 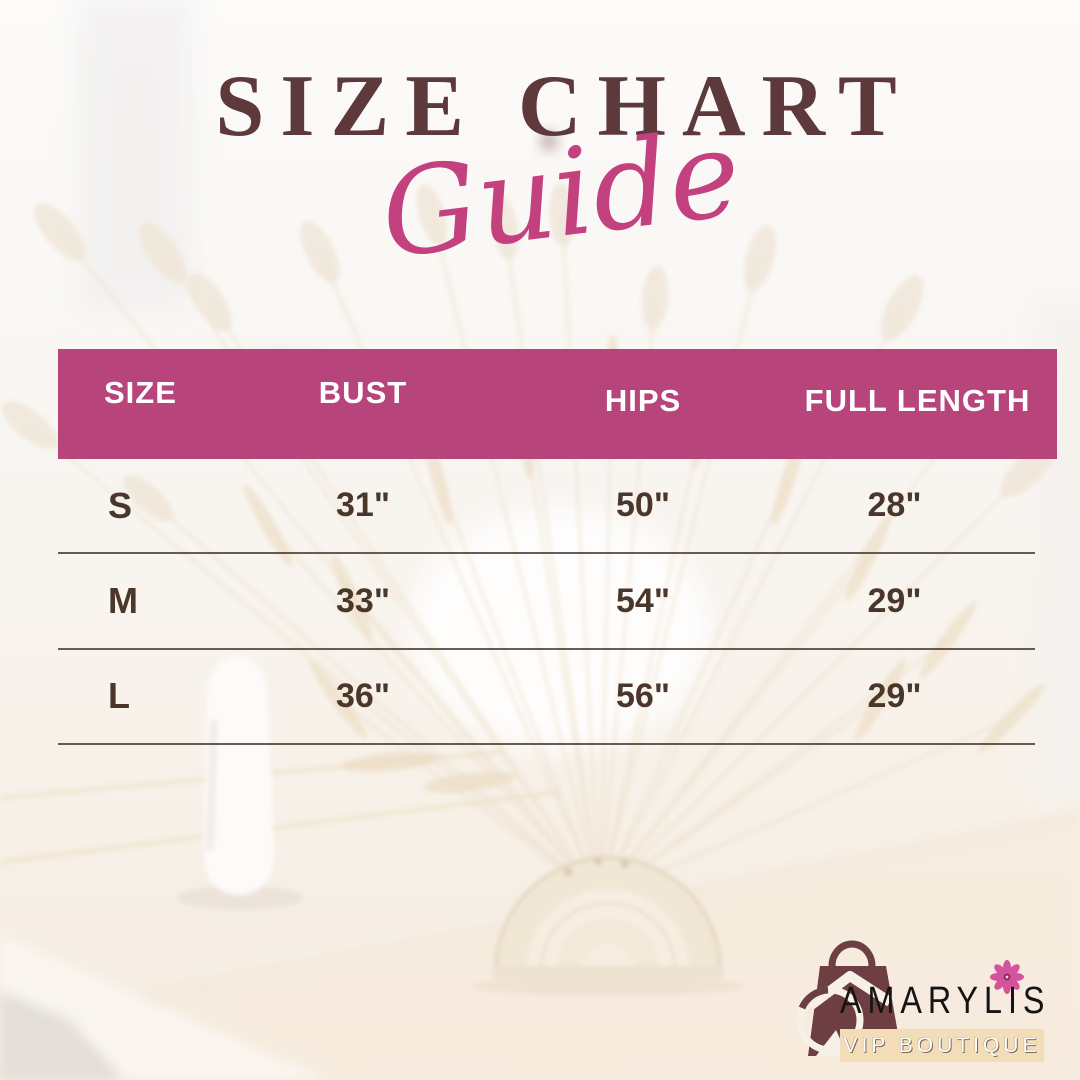 What do you see at coordinates (546, 698) in the screenshot?
I see `table-row-l: L 36" 56" 29"` at bounding box center [546, 698].